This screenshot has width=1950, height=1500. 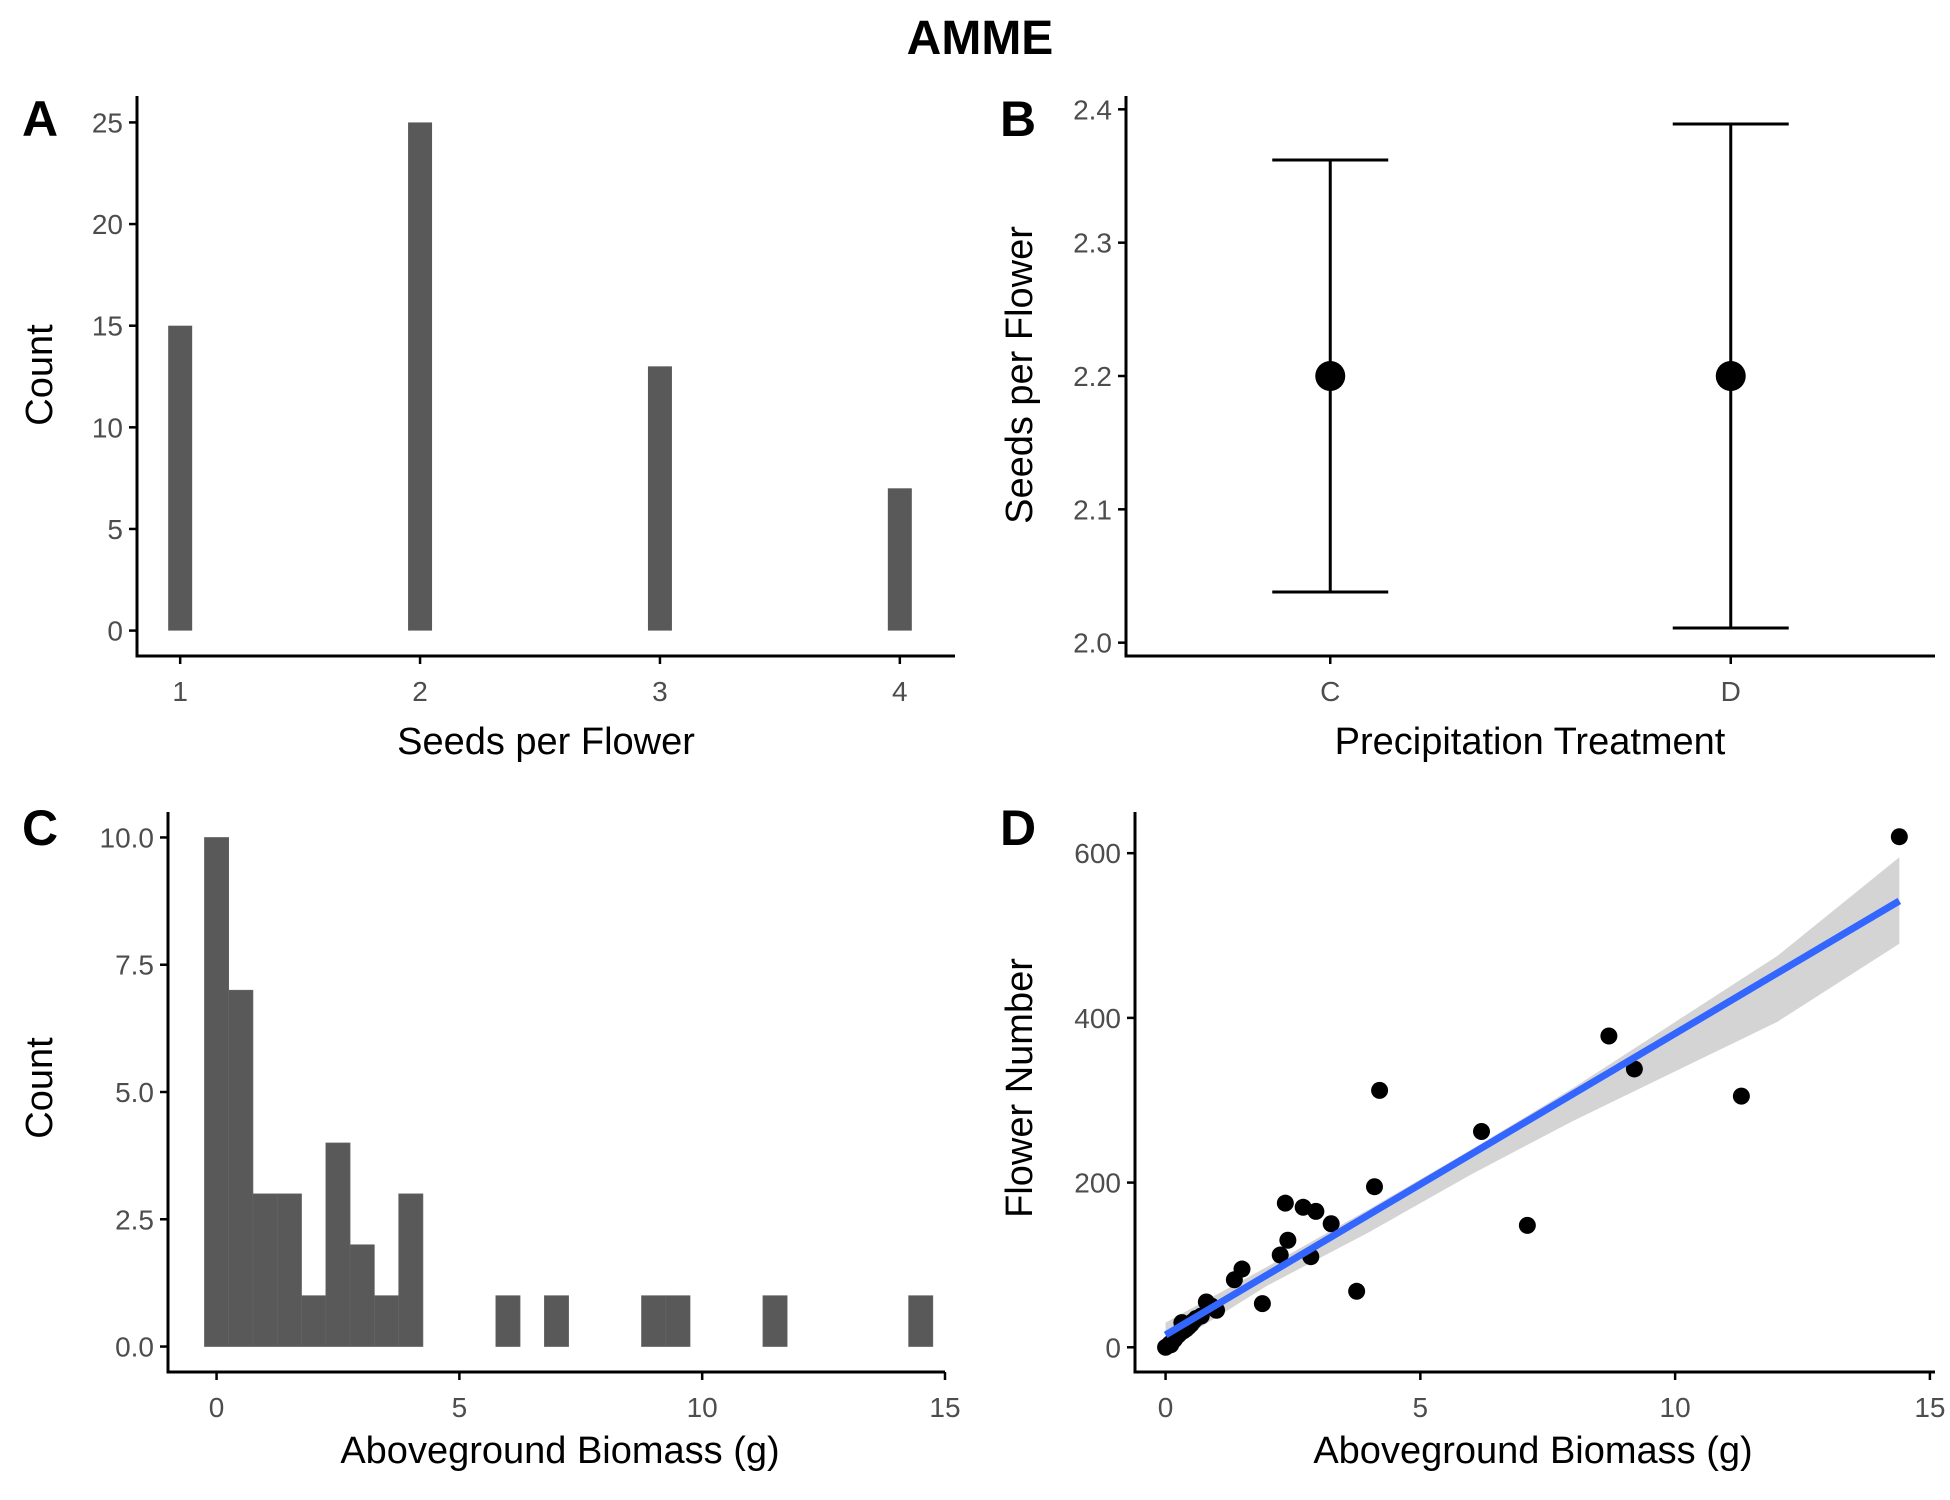 What do you see at coordinates (40, 119) in the screenshot?
I see `panel-a-tag: A` at bounding box center [40, 119].